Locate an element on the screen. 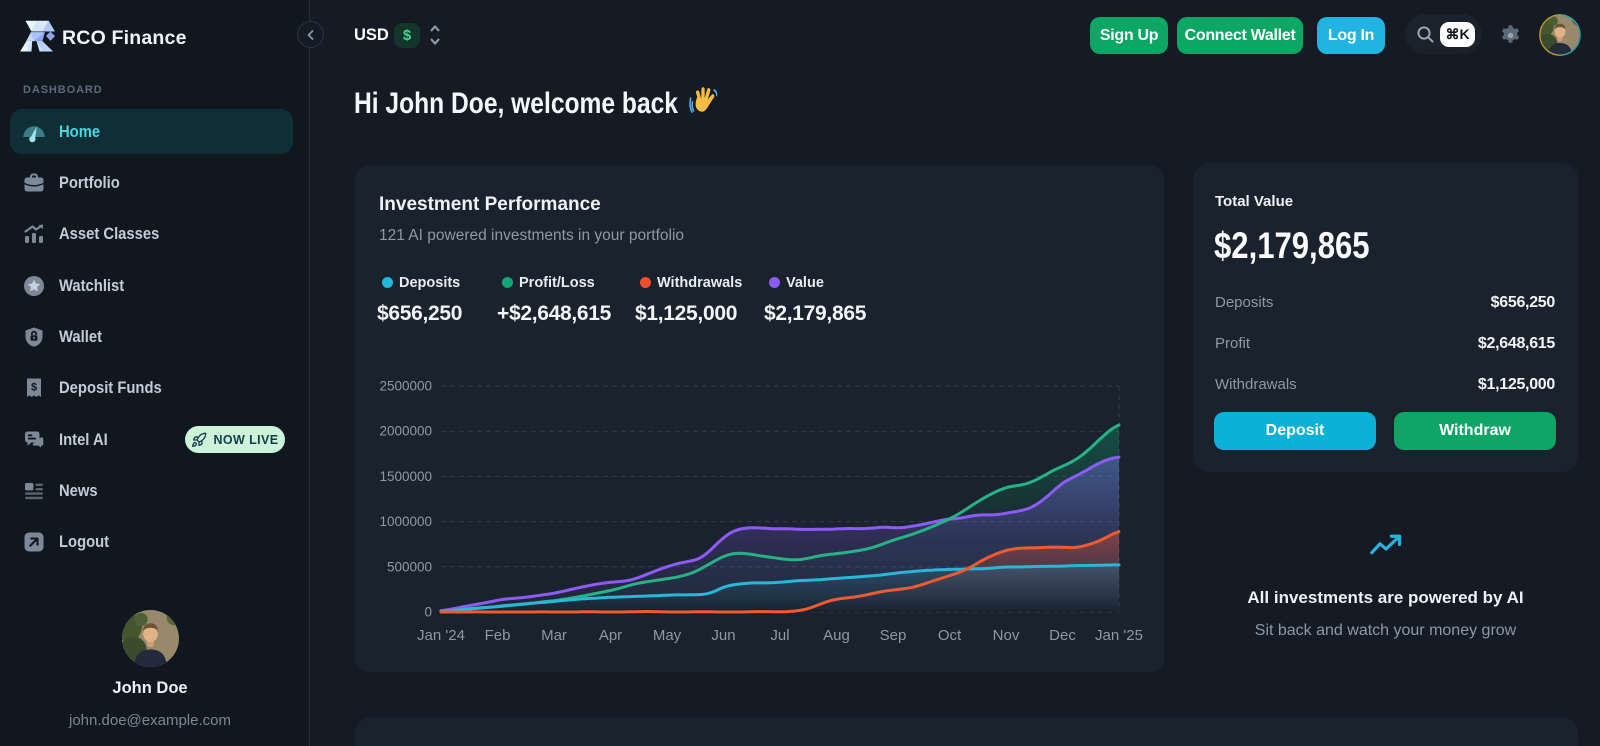  svg-text: Mar is located at coordinates (554, 635).